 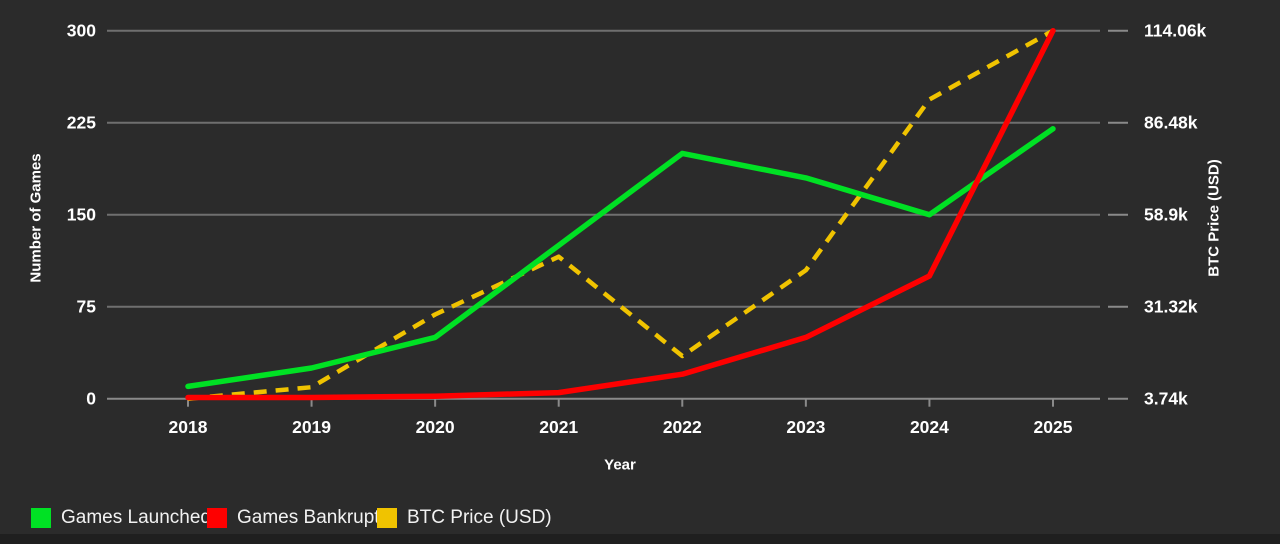 I want to click on x-axis-tick-label: 2019, so click(x=311, y=427).